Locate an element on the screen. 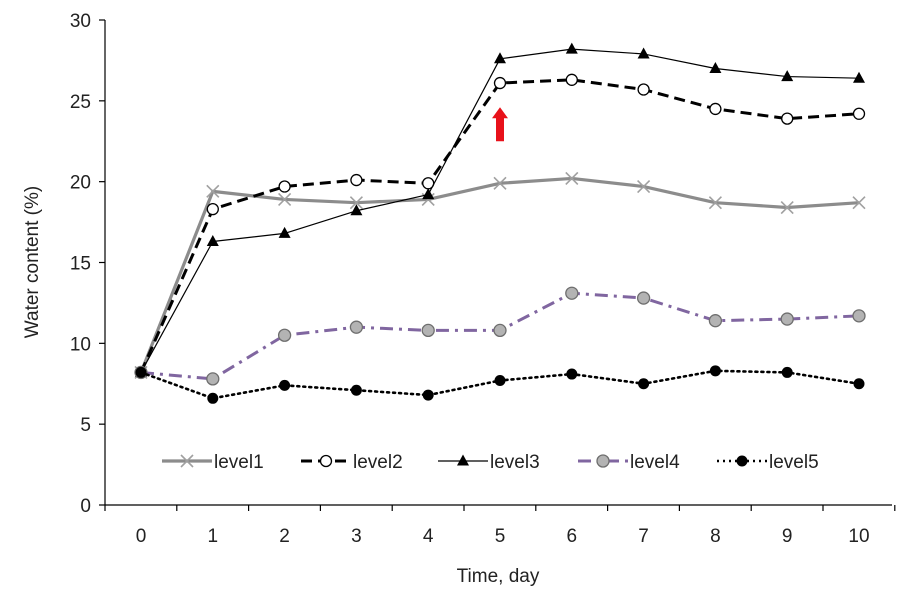 This screenshot has width=917, height=603. legend-item-level1: level1 is located at coordinates (213, 462).